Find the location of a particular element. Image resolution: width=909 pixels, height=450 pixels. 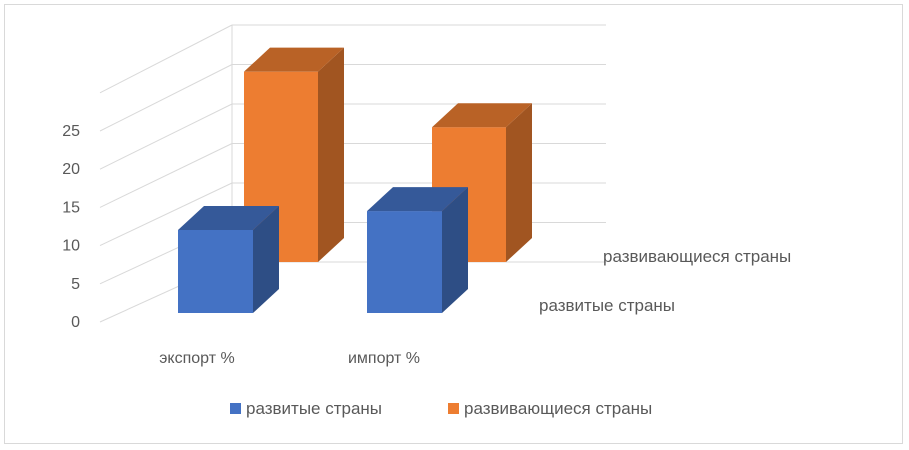

y-tick-label: 0 is located at coordinates (75, 322).